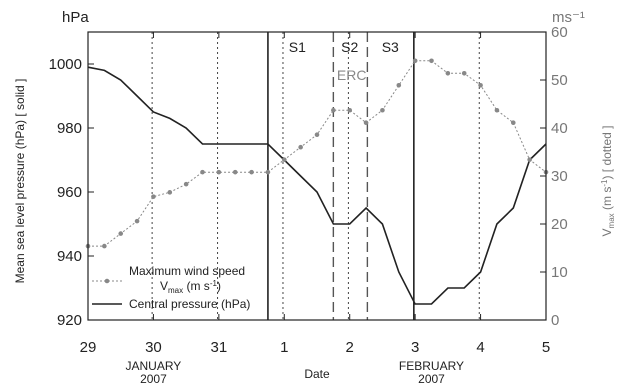  What do you see at coordinates (559, 176) in the screenshot?
I see `y-right-tick-label: 30` at bounding box center [559, 176].